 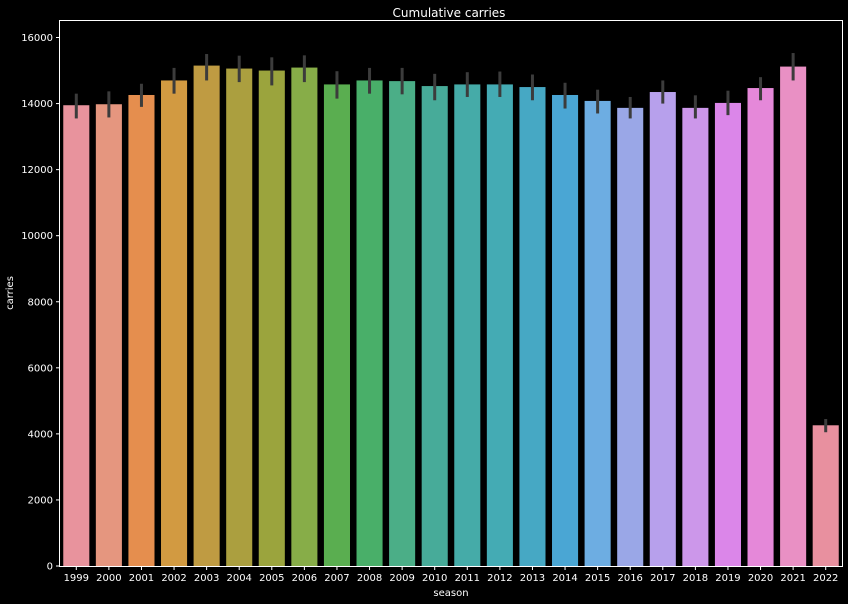 I want to click on x-tick-label: 2020, so click(x=760, y=578).